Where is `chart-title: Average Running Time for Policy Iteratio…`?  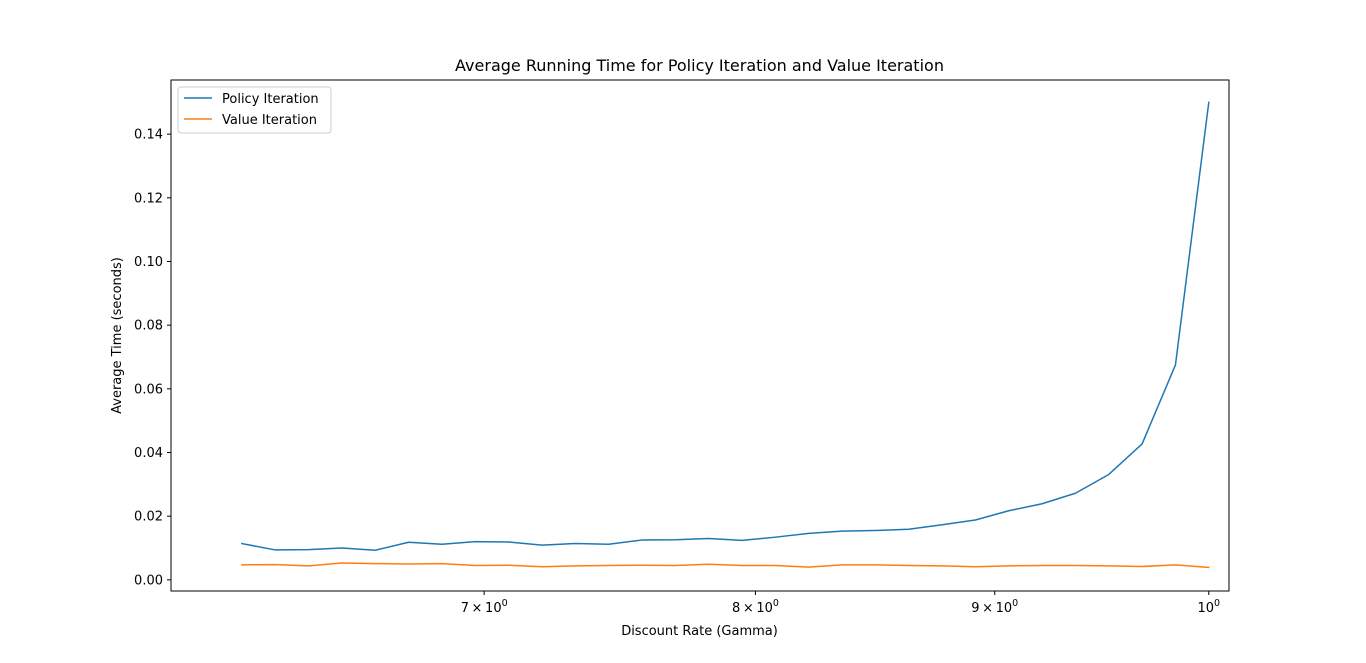
chart-title: Average Running Time for Policy Iteratio… is located at coordinates (699, 65).